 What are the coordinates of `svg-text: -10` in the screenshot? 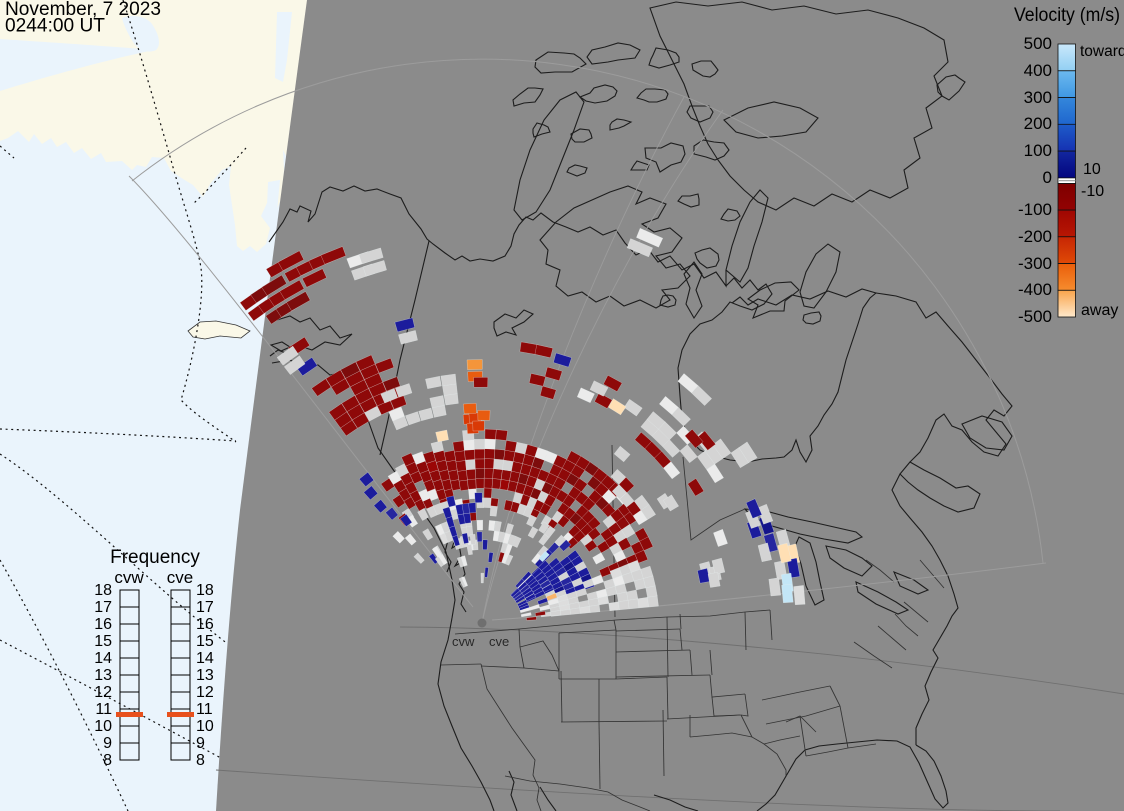 It's located at (1092, 191).